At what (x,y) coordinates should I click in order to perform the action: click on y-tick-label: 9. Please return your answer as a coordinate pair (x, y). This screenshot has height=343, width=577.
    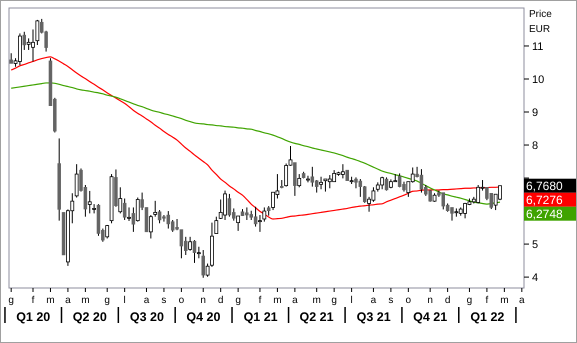
    Looking at the image, I should click on (535, 112).